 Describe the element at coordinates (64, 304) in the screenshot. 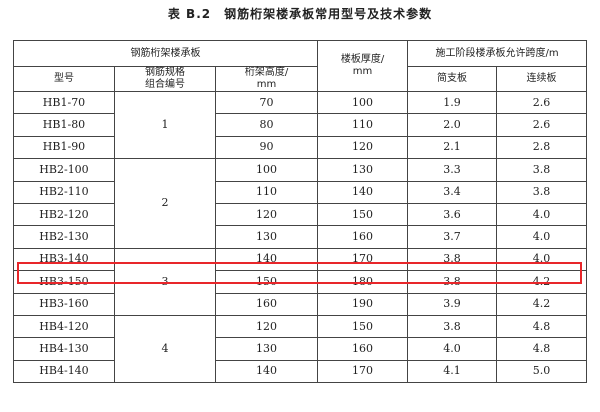

I see `cell-model: HB3-160` at that location.